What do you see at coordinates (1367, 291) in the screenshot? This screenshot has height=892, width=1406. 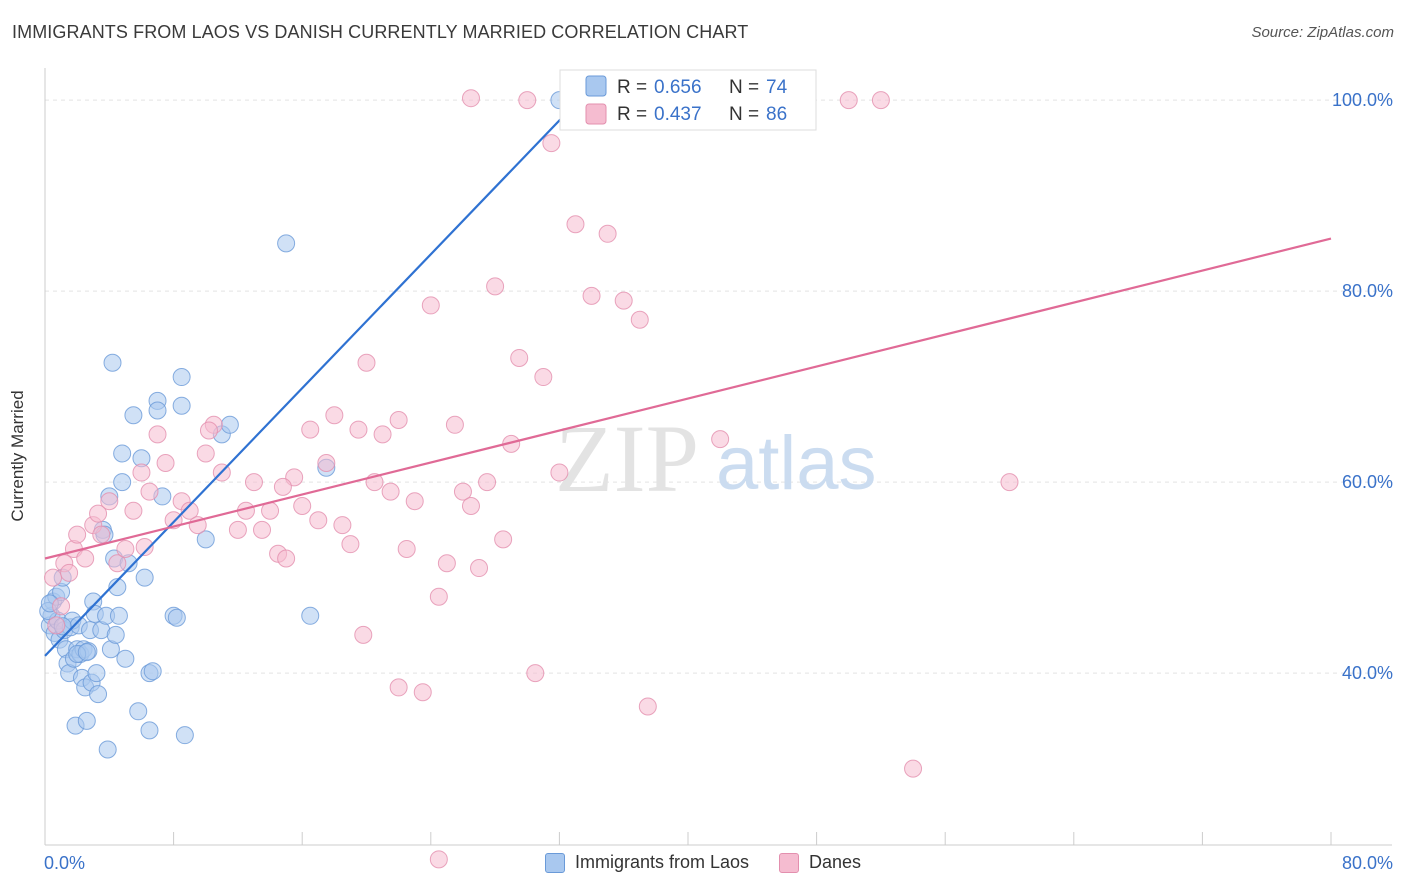 I see `y-tick-label-2: 80.0%` at bounding box center [1367, 291].